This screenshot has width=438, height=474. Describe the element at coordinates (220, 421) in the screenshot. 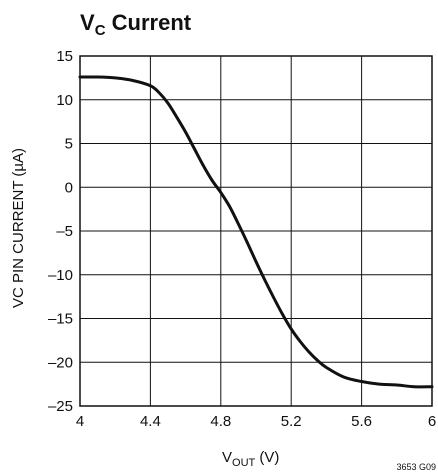

I see `x-tick-label: 4.8` at that location.